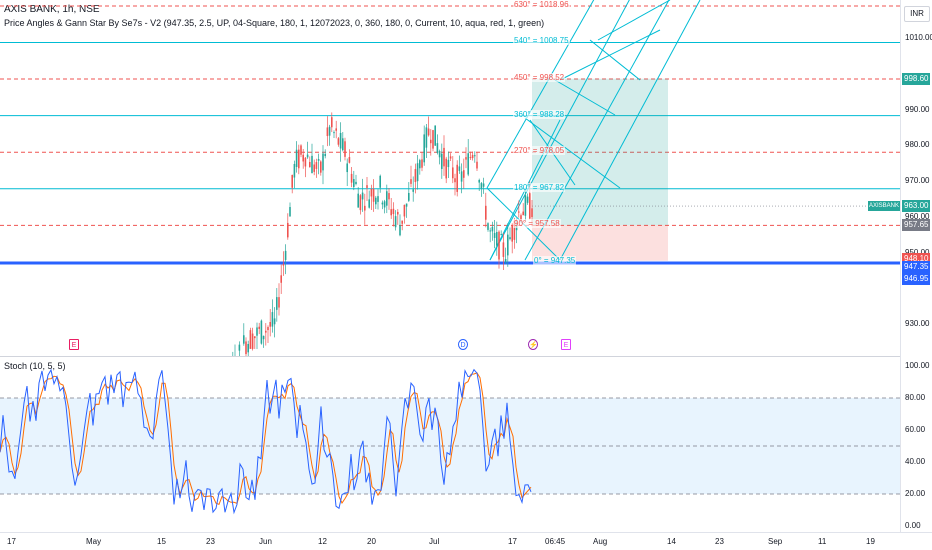  What do you see at coordinates (916, 78) in the screenshot?
I see `target-price-label: 998.60` at bounding box center [916, 78].